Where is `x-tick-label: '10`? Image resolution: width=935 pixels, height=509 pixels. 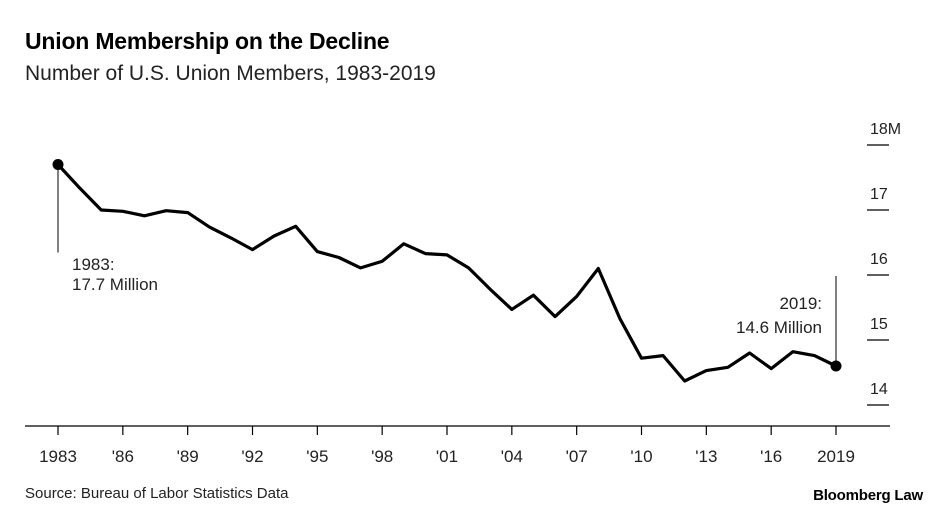
x-tick-label: '10 is located at coordinates (641, 456).